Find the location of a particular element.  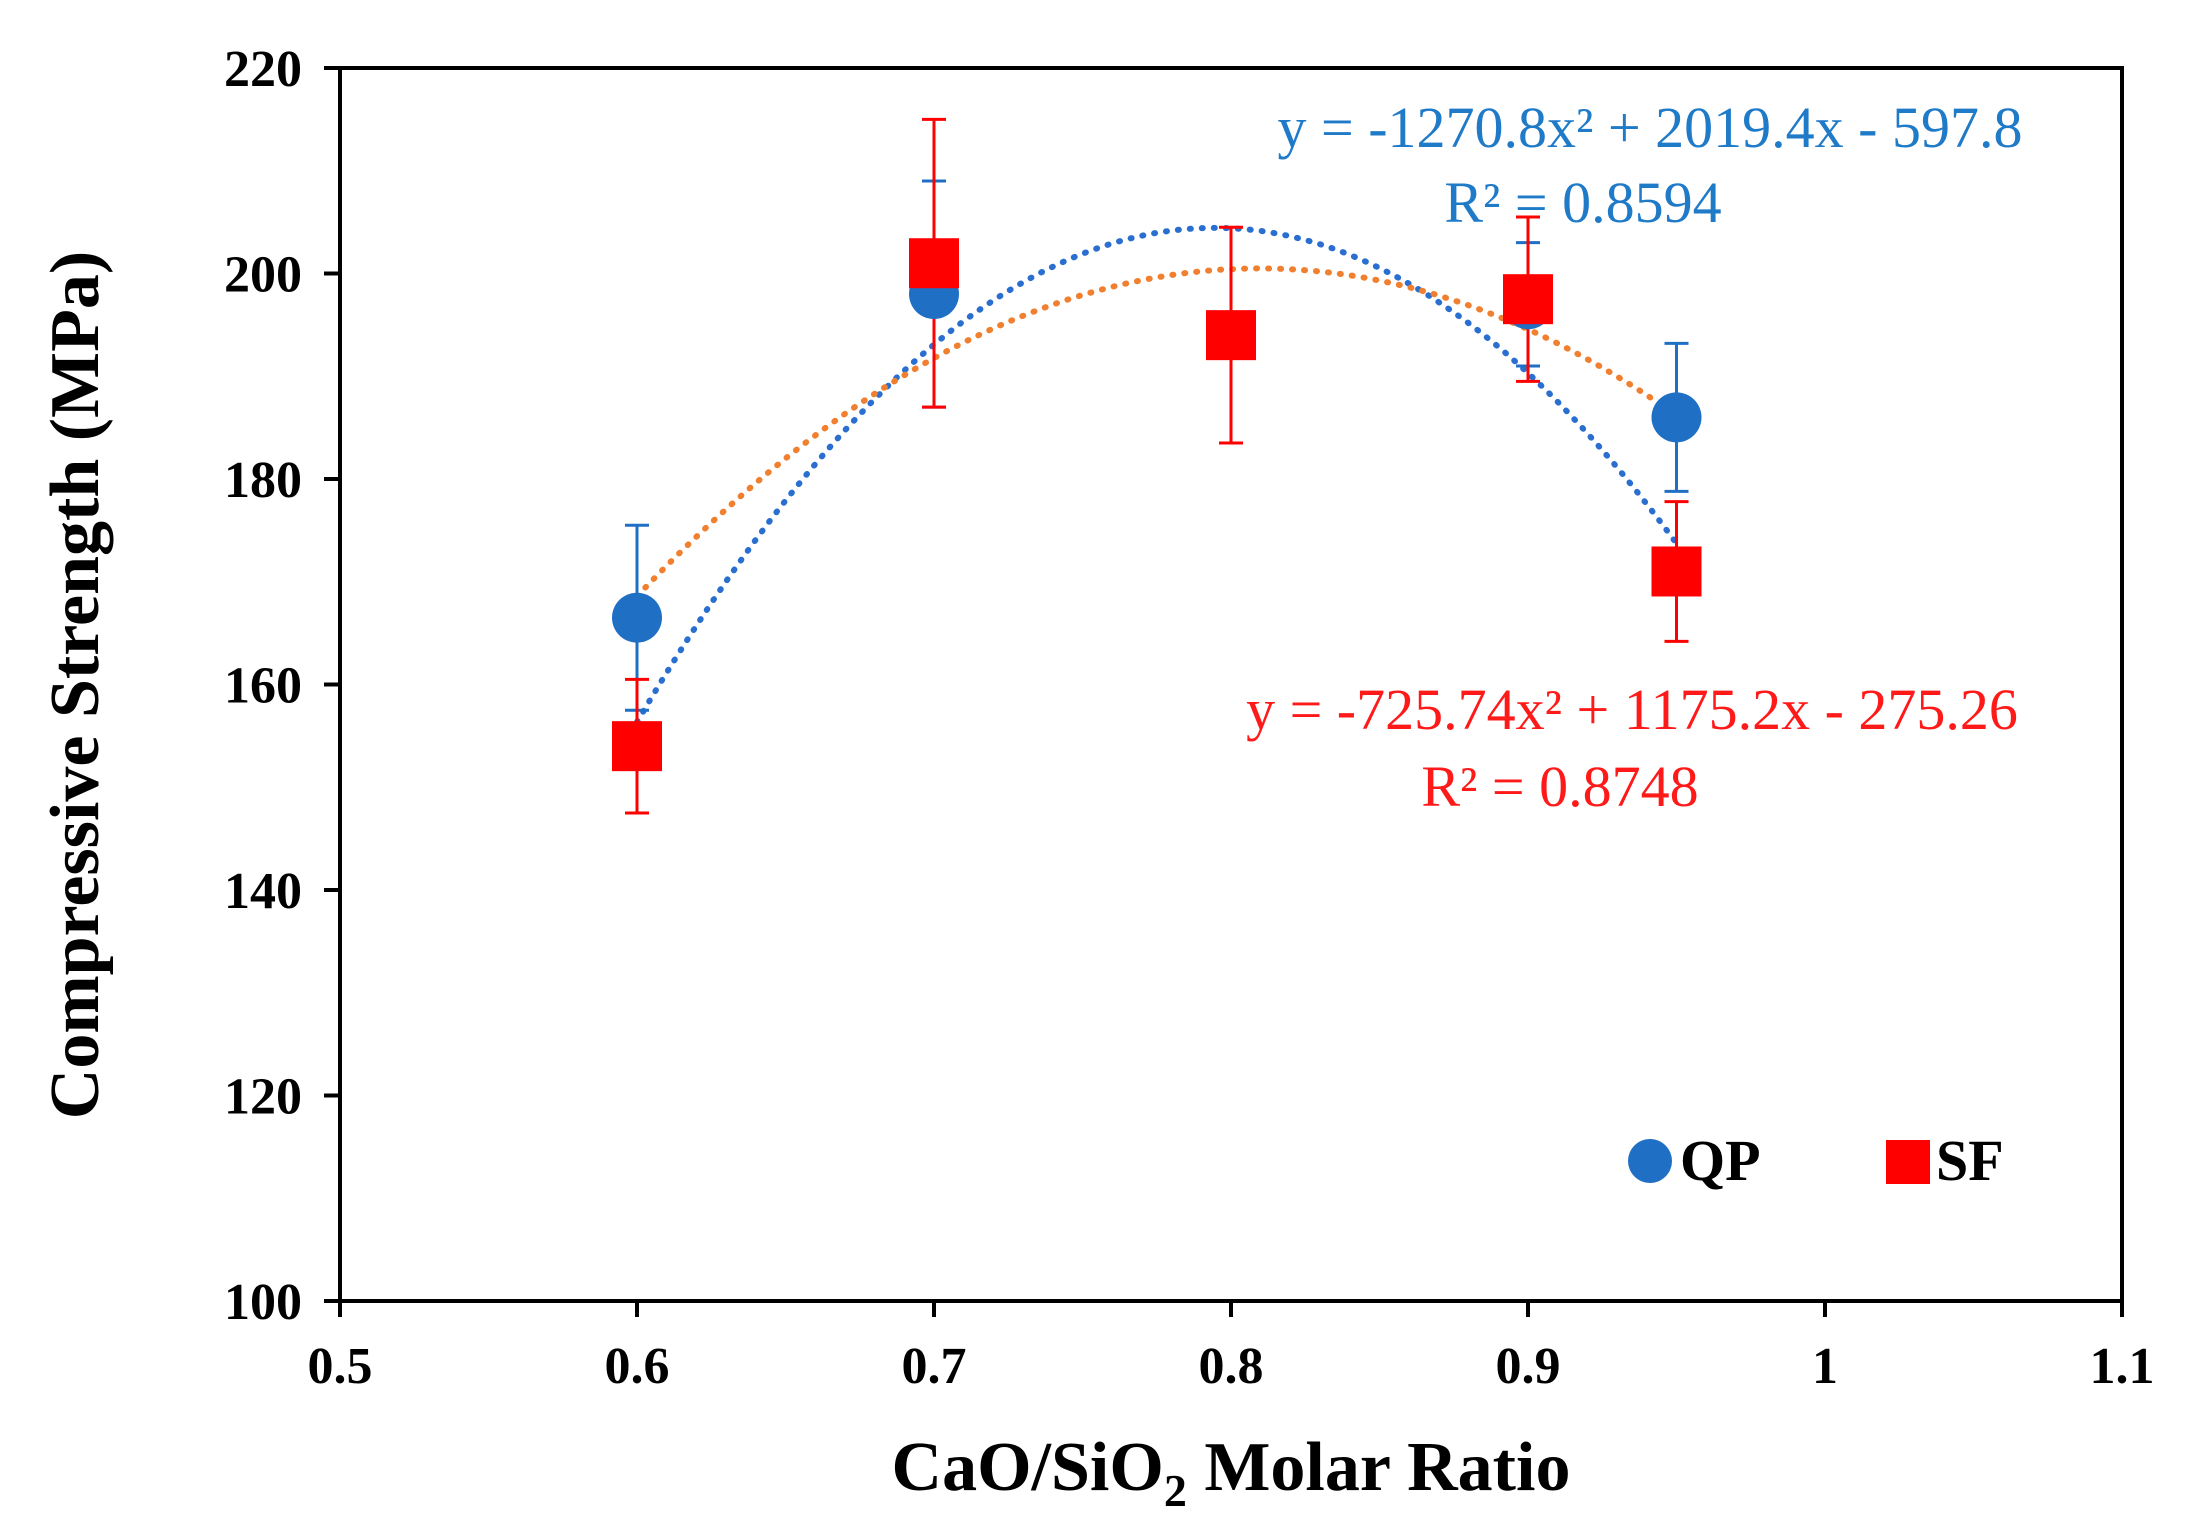

x-tick-label: 0.5 is located at coordinates (340, 1366).